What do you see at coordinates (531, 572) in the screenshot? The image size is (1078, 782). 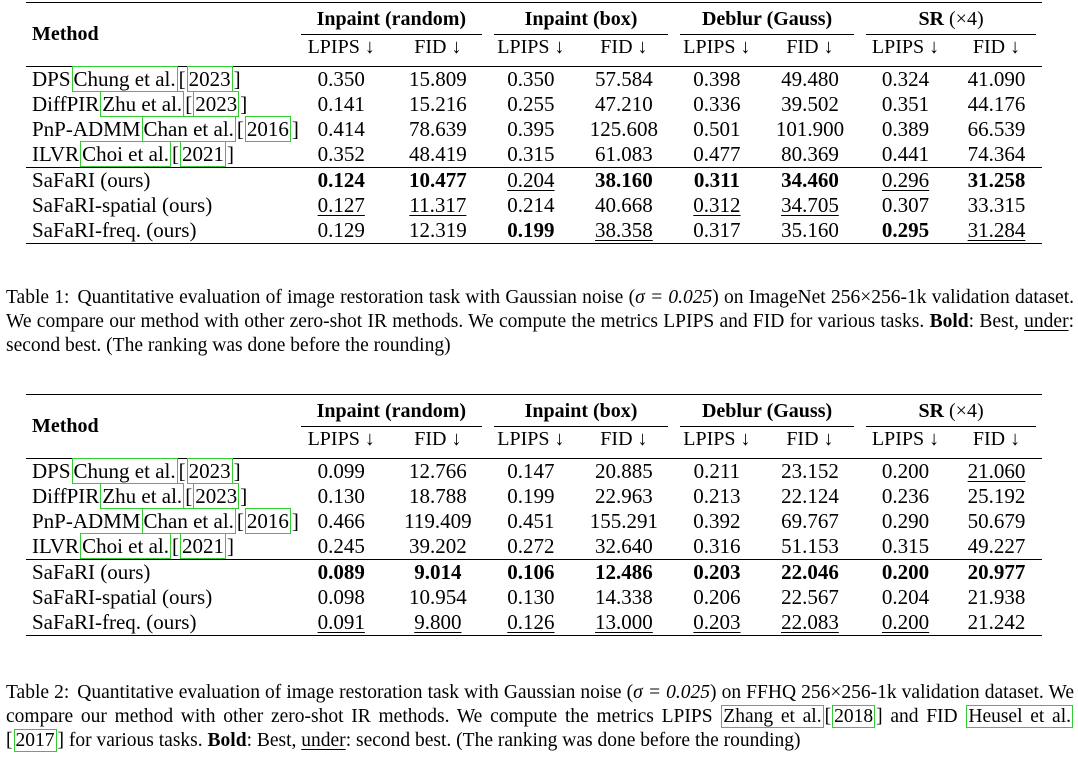 I see `metric-value: 0.106` at bounding box center [531, 572].